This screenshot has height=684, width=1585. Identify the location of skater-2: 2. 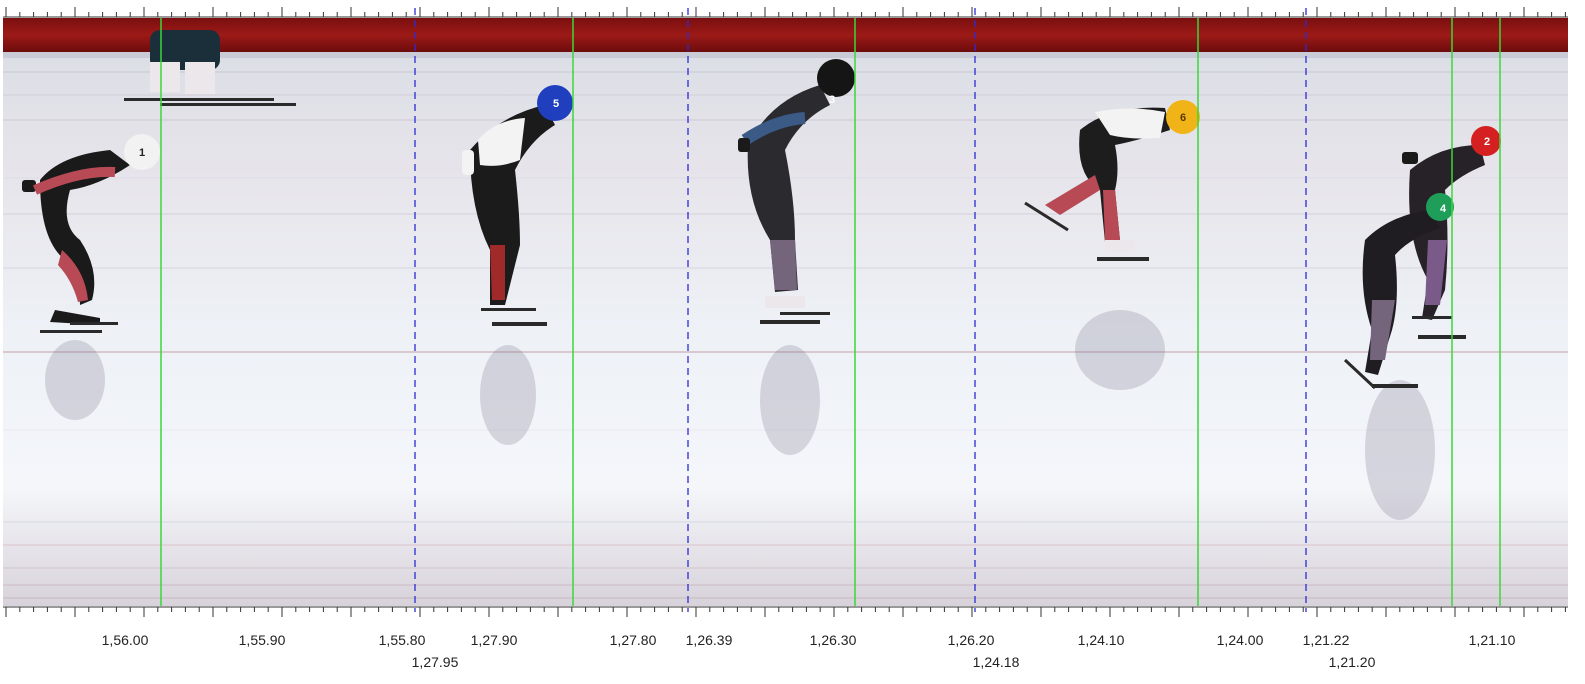
(1451, 232).